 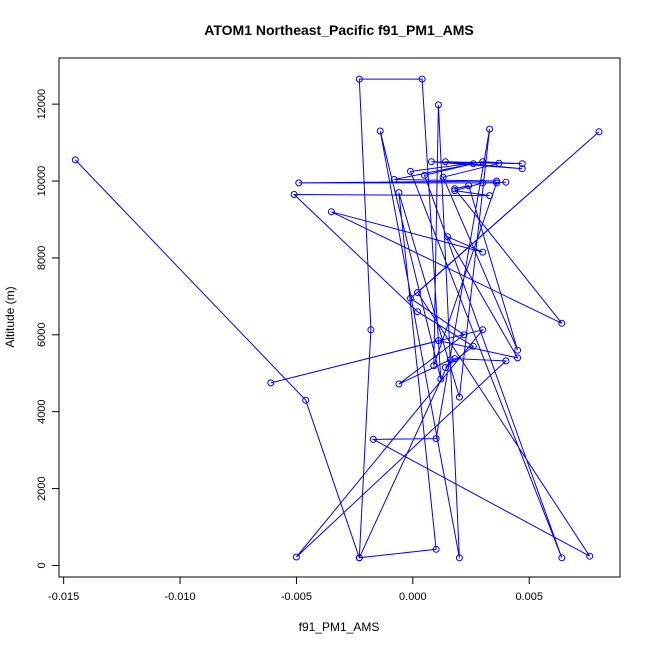 I want to click on x-tick-label-1: -0.015, so click(x=63, y=597).